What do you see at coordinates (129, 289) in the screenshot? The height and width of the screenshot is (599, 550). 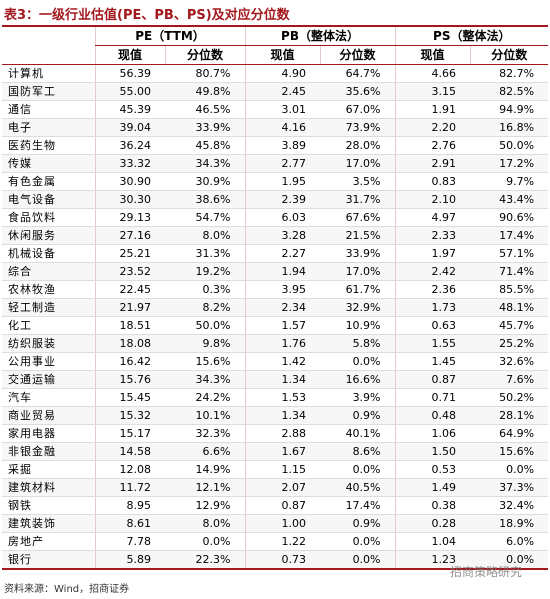 I see `value-cell: 22.45` at bounding box center [129, 289].